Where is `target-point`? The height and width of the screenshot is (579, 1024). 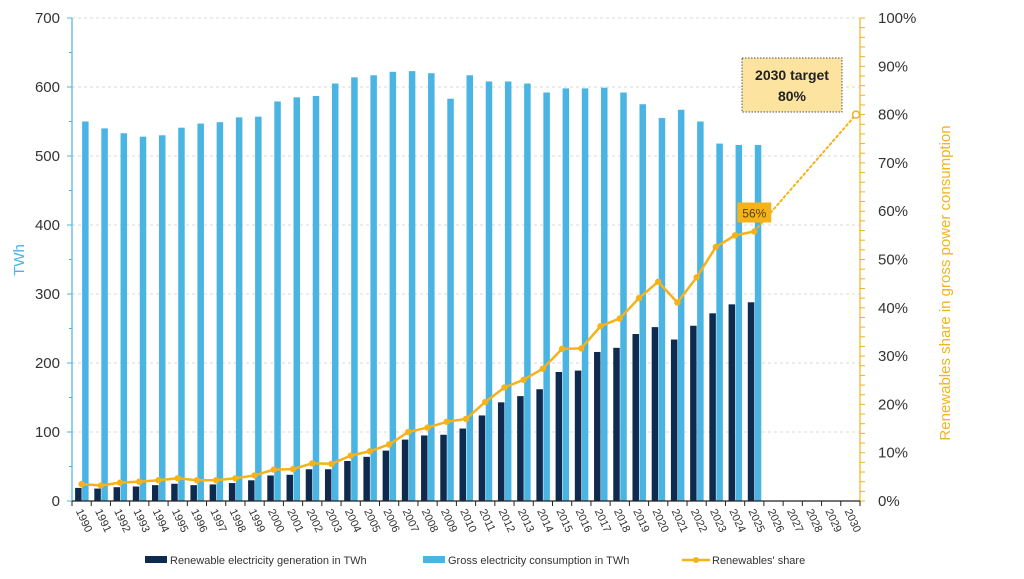 target-point is located at coordinates (856, 114).